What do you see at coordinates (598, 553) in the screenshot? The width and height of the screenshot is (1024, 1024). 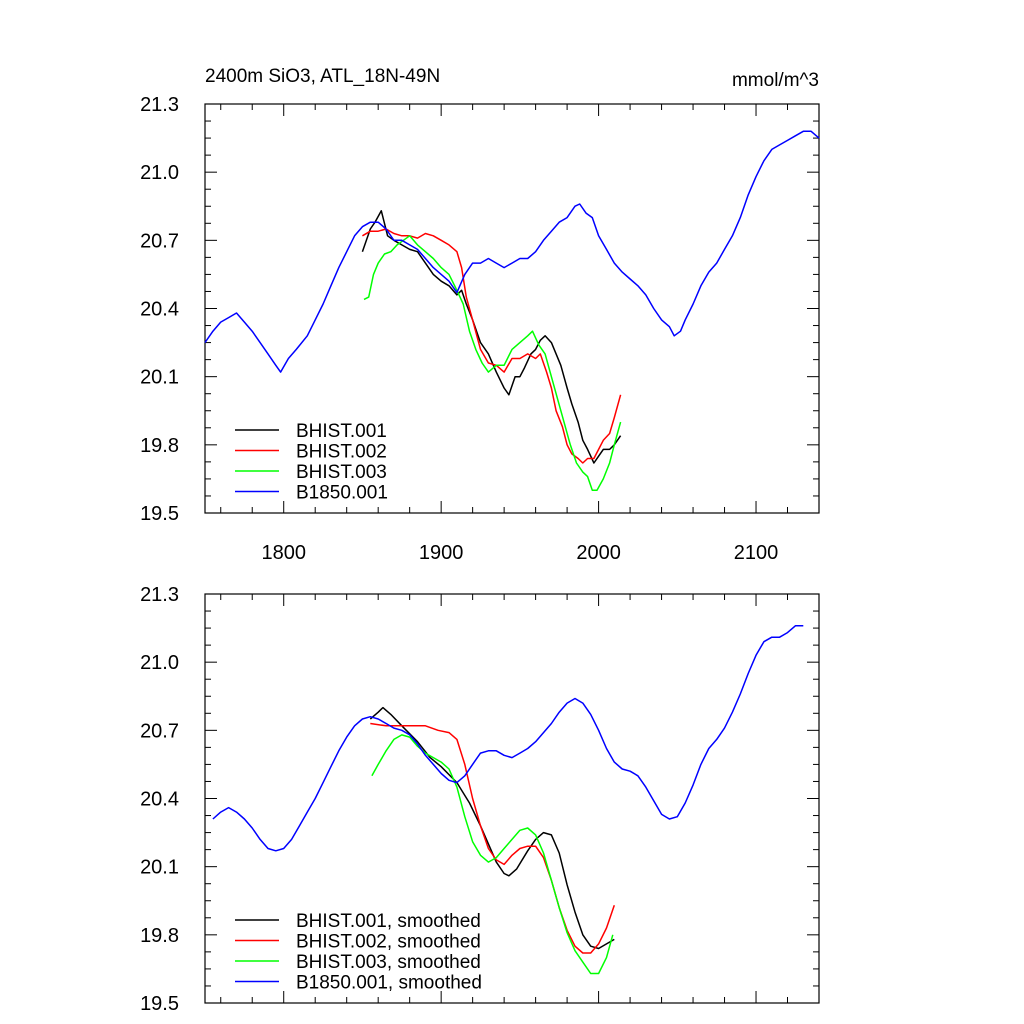 I see `x-tick-label: 2000` at bounding box center [598, 553].